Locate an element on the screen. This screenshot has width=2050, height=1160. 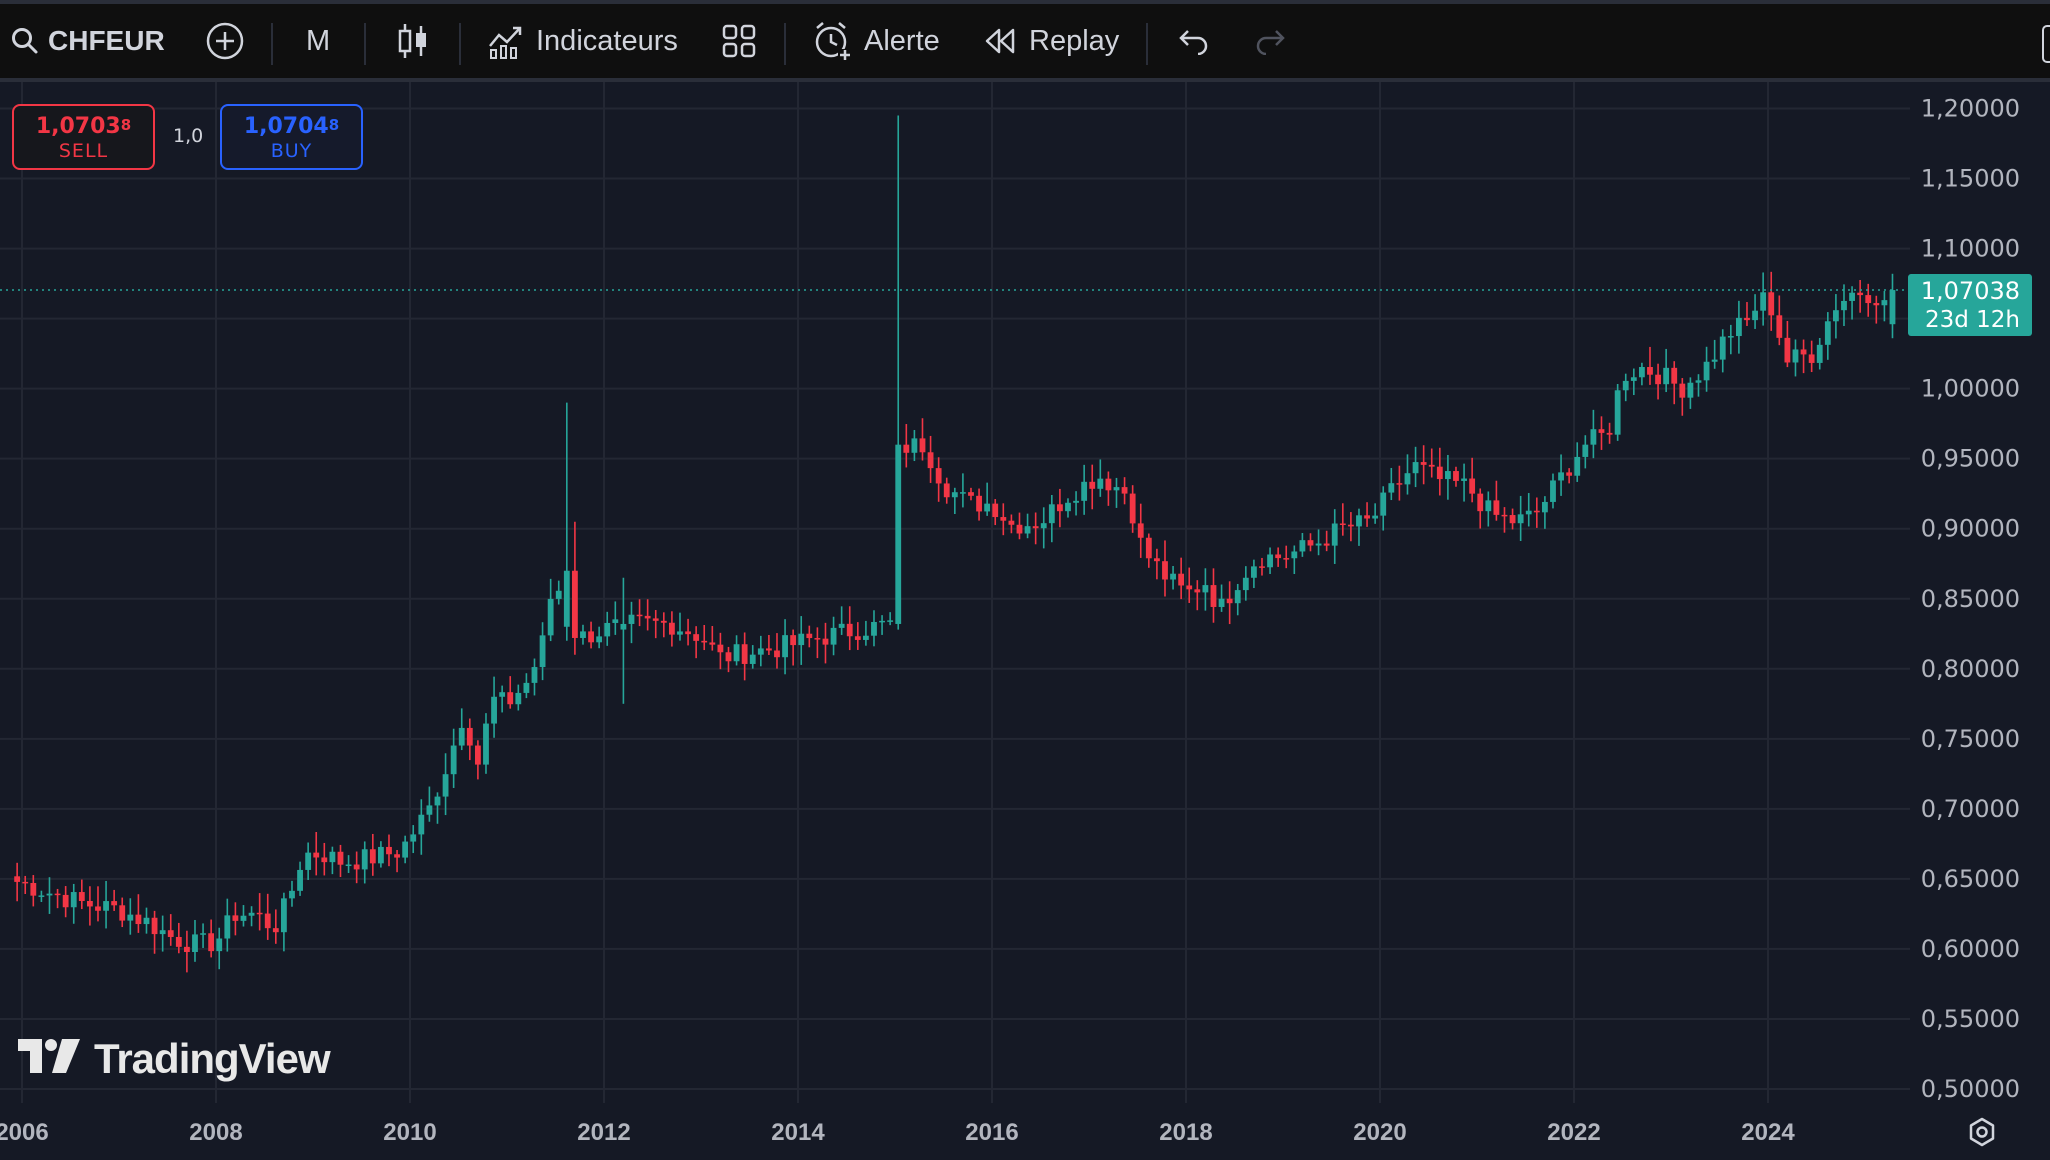
y-tick-label: 1,15000 is located at coordinates (1970, 179).